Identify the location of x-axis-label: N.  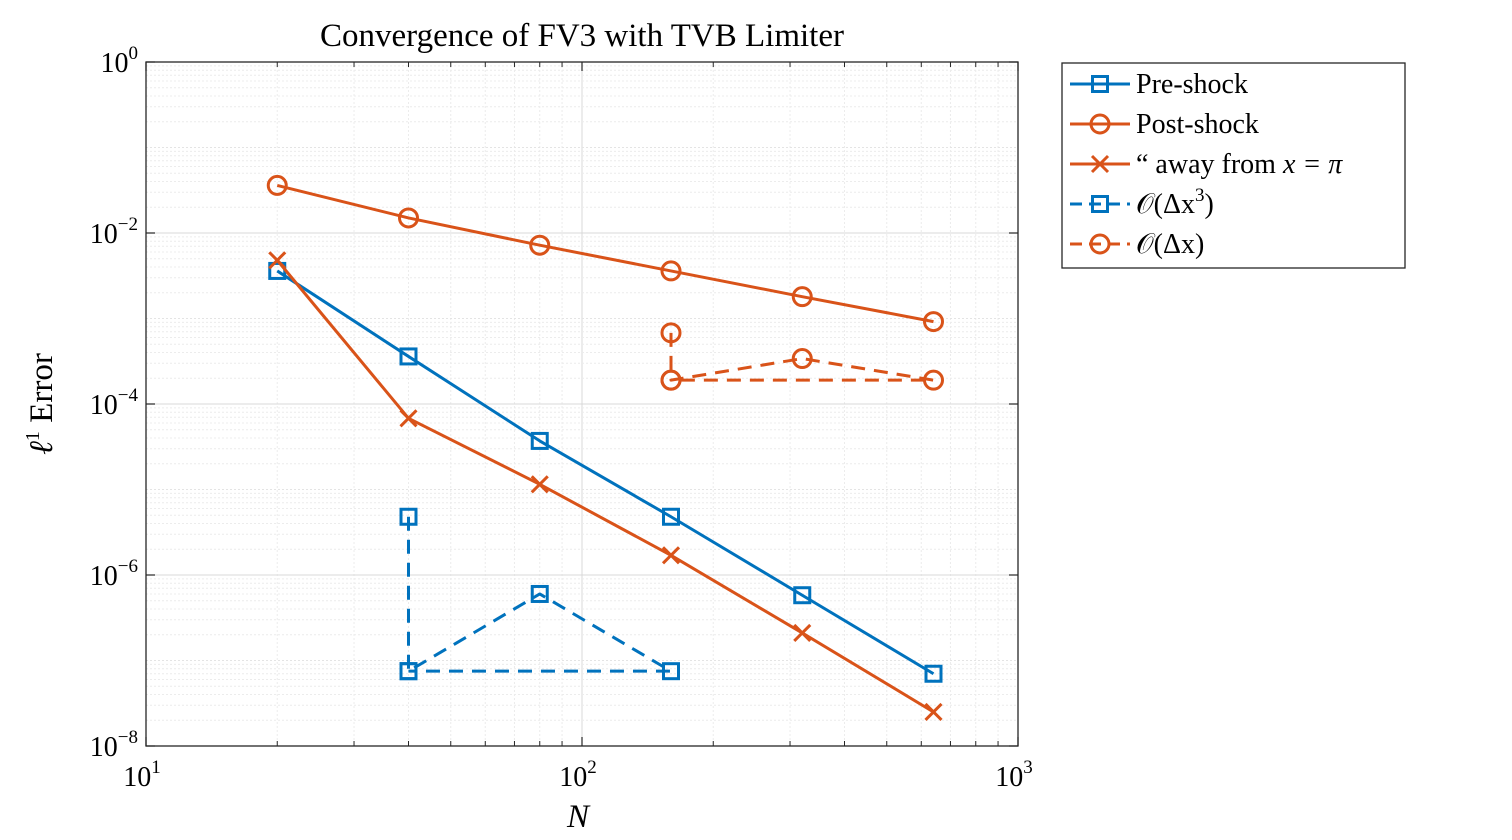
(578, 817).